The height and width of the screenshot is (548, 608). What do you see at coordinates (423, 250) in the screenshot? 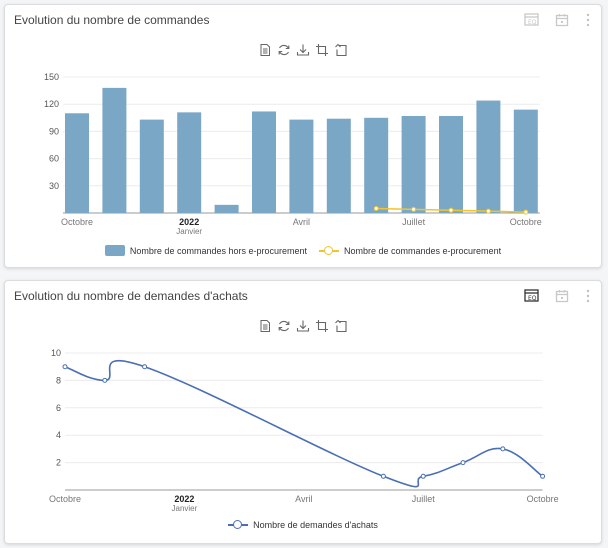
I see `legend-label: Nombre de commandes e-procurement` at bounding box center [423, 250].